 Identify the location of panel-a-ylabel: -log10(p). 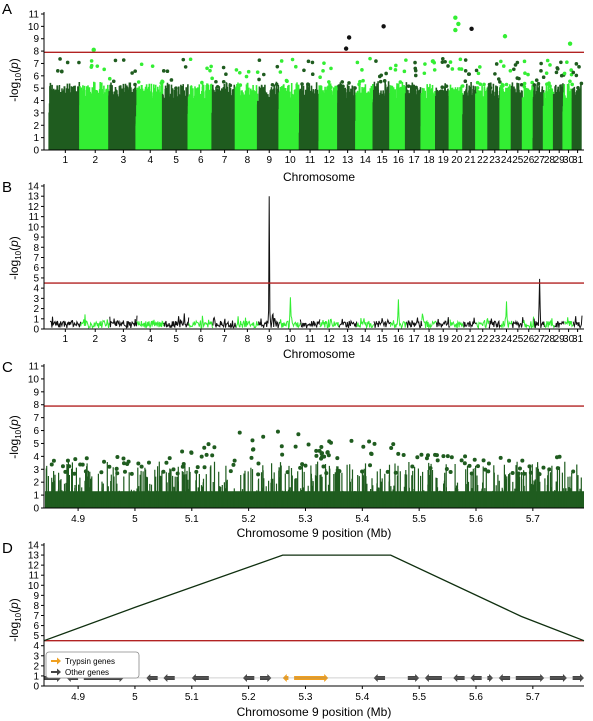
(15, 80).